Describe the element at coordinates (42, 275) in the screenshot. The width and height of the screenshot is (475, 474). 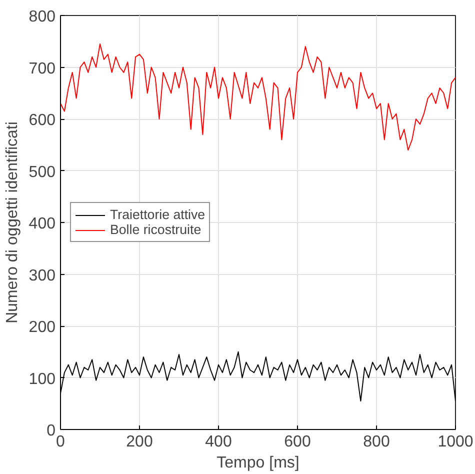
I see `y-tick-label: 300` at that location.